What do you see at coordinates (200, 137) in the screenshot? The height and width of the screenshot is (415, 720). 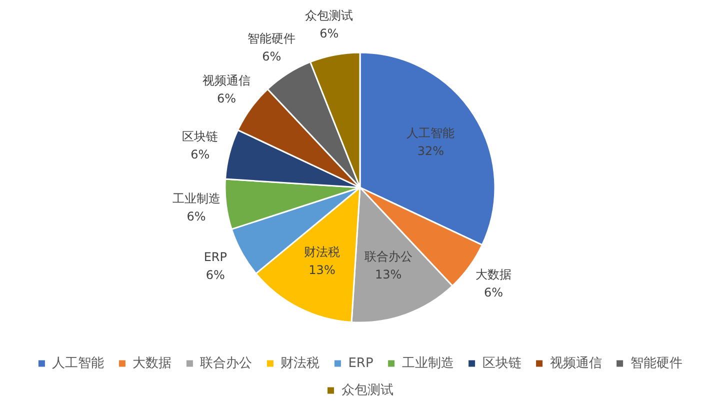 I see `slice-label: 区块链` at bounding box center [200, 137].